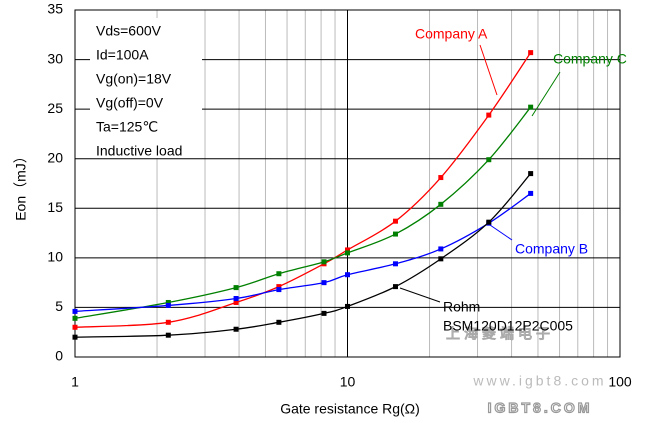  Describe the element at coordinates (500, 334) in the screenshot. I see `watermark: 上海菱端电子` at that location.